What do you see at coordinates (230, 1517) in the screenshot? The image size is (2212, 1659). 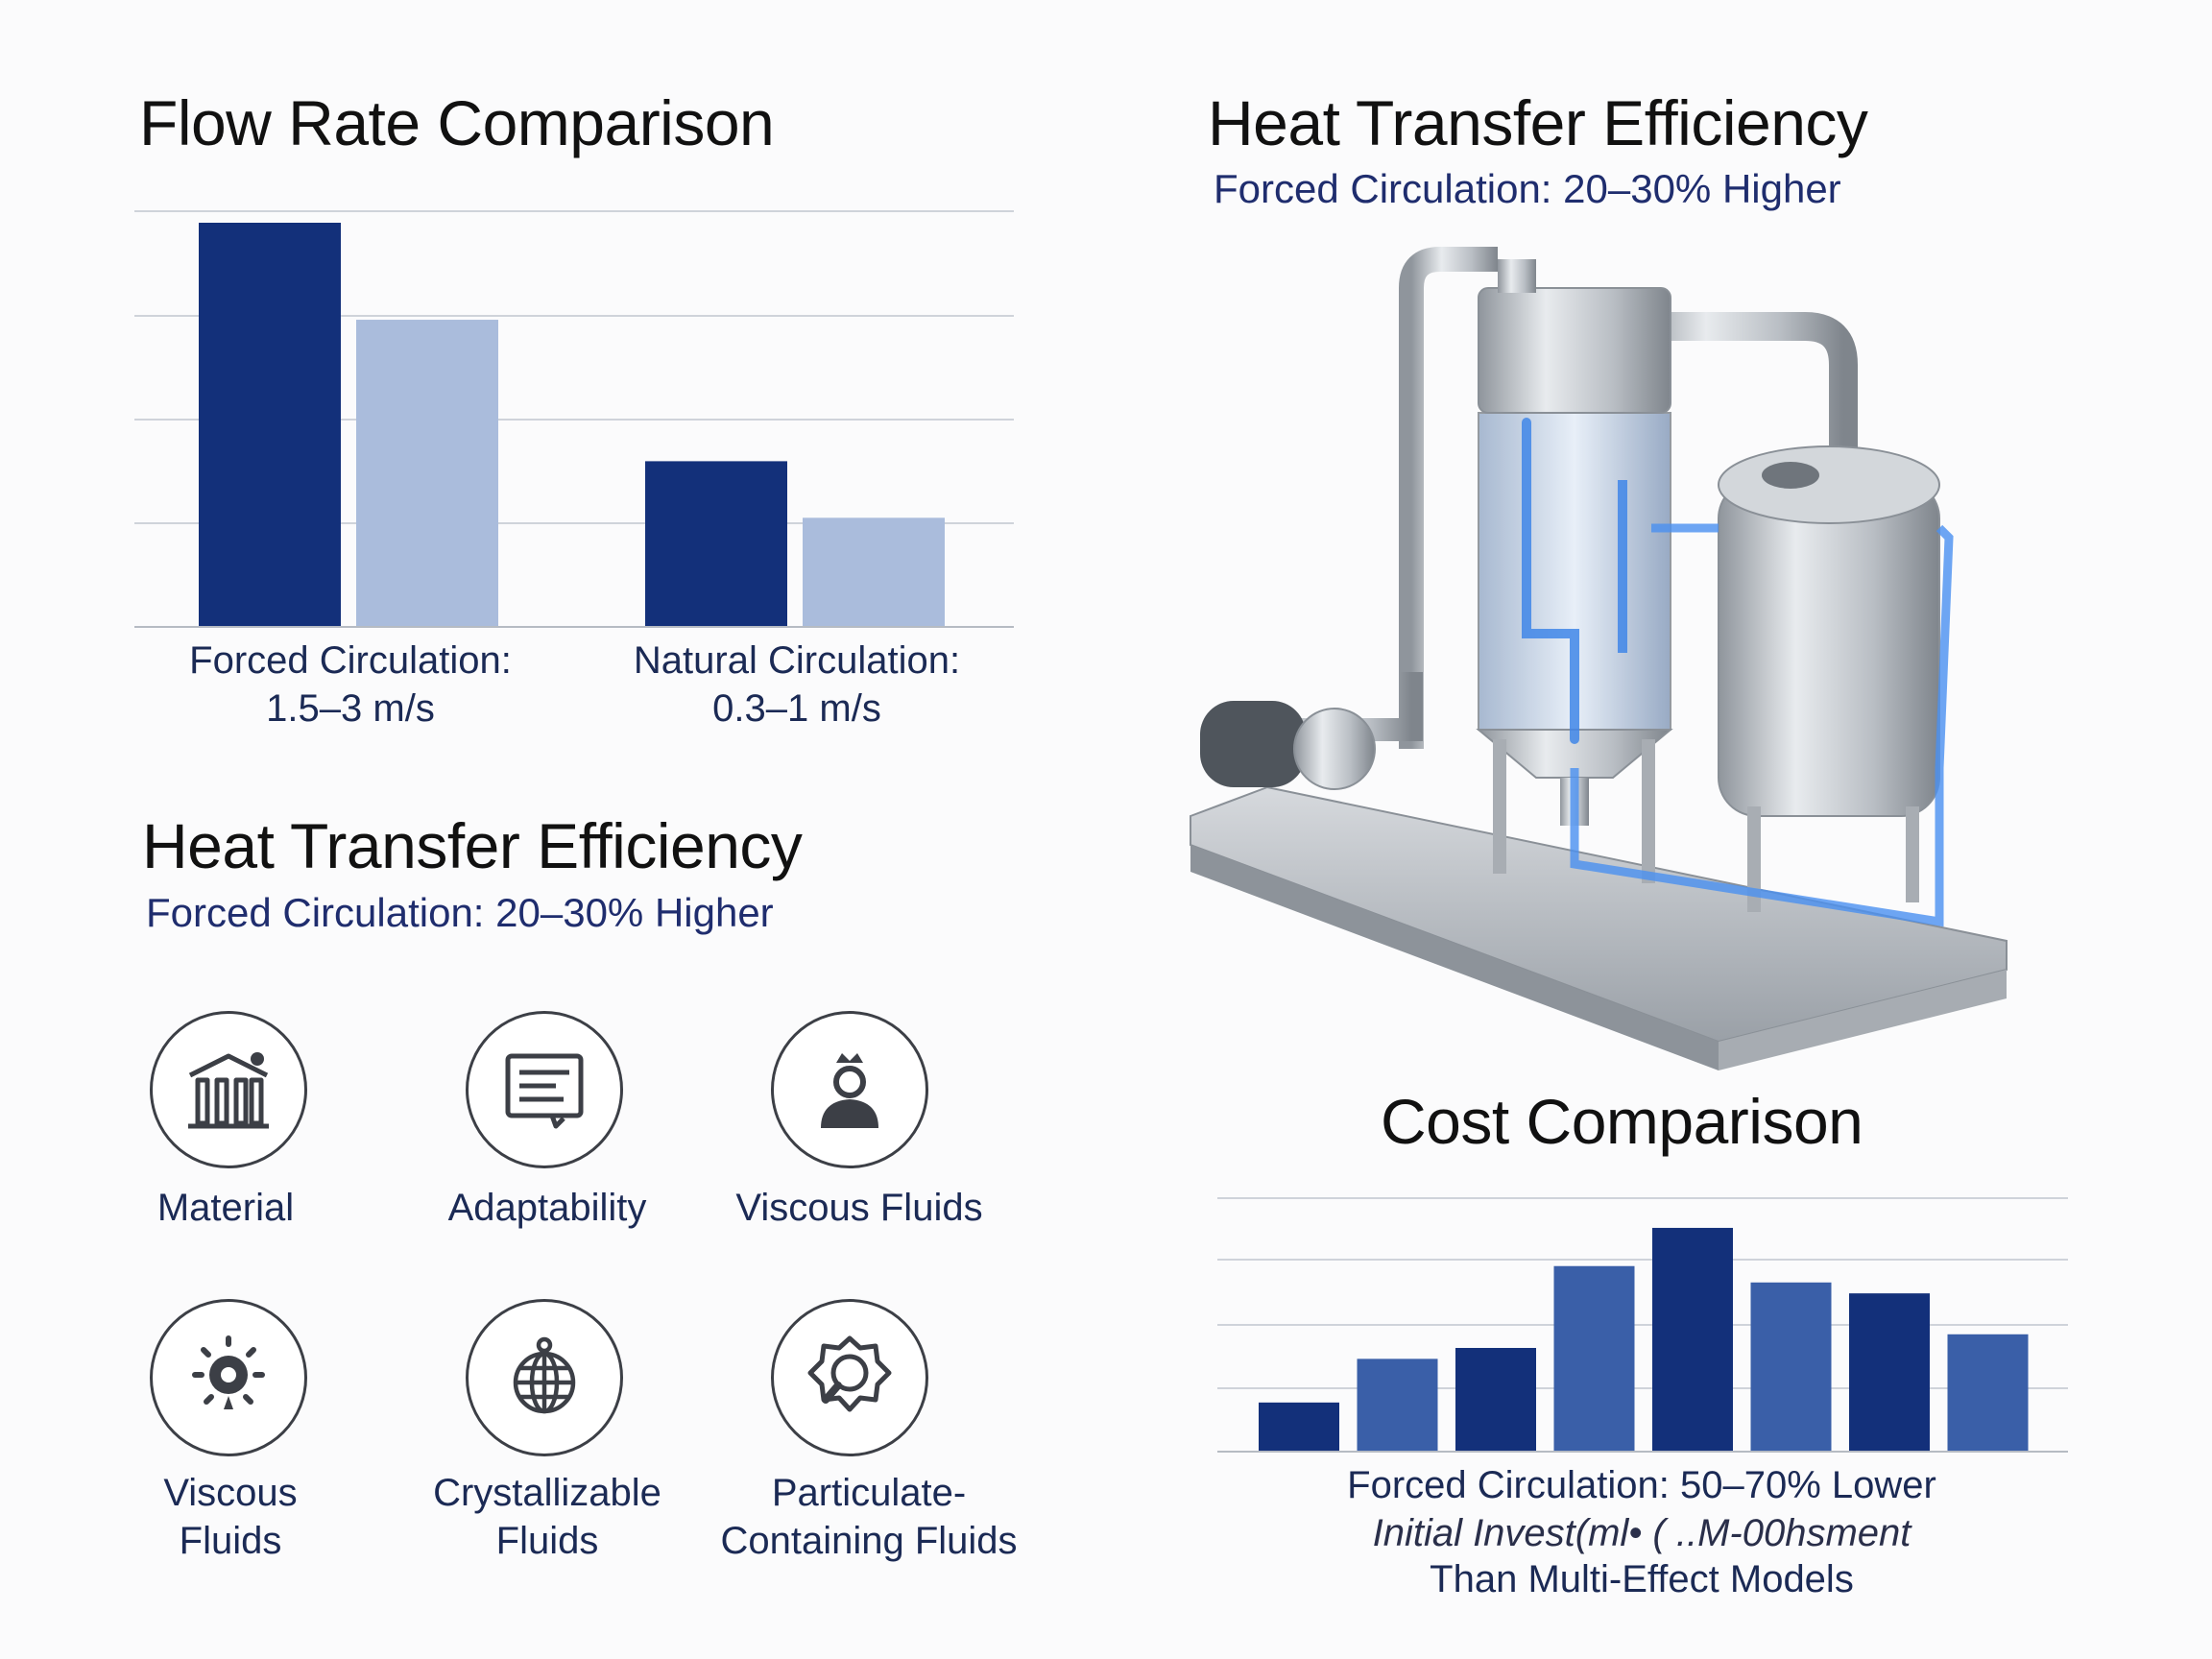 I see `feature-label-viscous-fluids: Viscous Fluids` at bounding box center [230, 1517].